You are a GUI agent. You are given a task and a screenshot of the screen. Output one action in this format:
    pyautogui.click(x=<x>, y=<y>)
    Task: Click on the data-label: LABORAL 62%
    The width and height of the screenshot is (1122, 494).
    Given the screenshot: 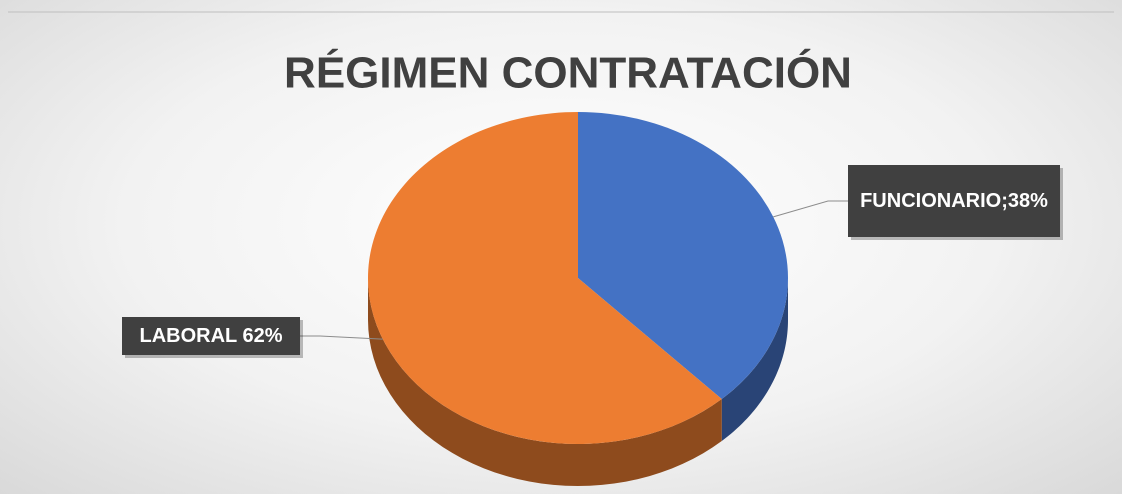 What is the action you would take?
    pyautogui.click(x=211, y=336)
    